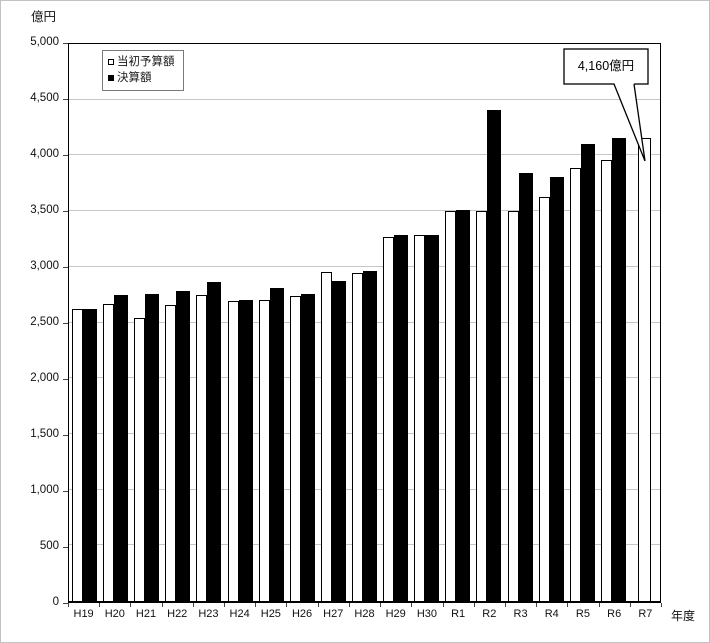 The image size is (710, 643). What do you see at coordinates (44, 209) in the screenshot?
I see `y-tick-label: 3,500` at bounding box center [44, 209].